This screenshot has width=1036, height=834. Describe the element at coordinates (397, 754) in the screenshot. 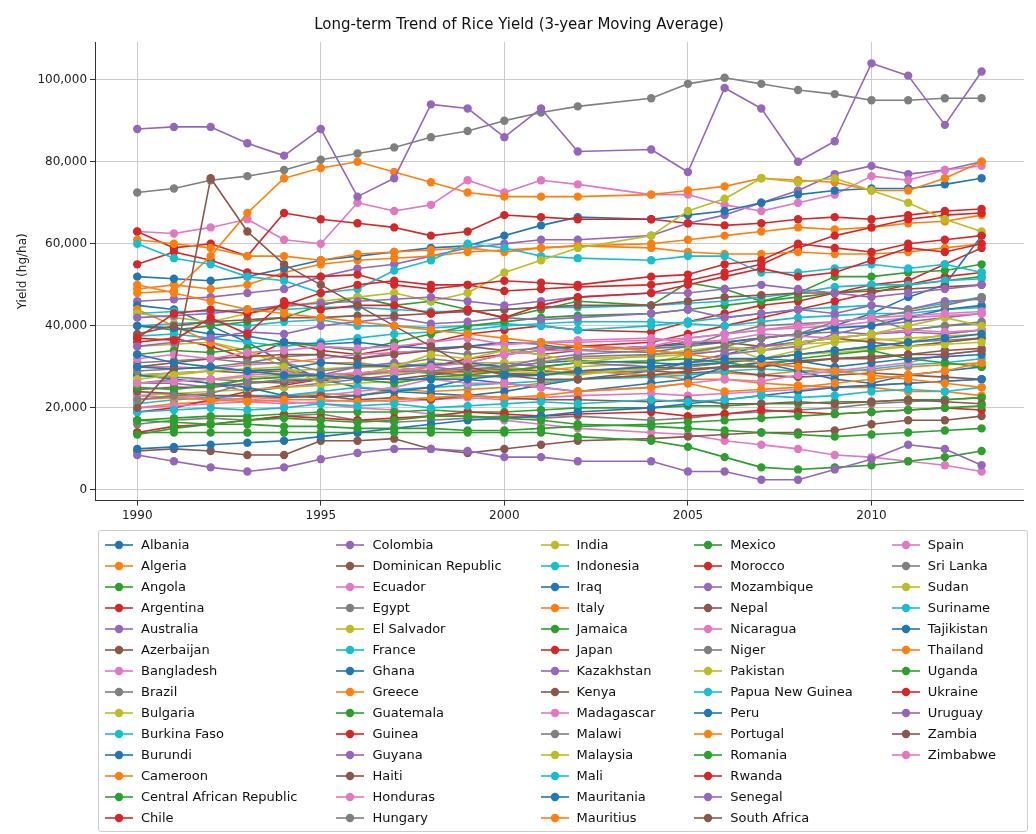

I see `legend-label: Guyana` at that location.